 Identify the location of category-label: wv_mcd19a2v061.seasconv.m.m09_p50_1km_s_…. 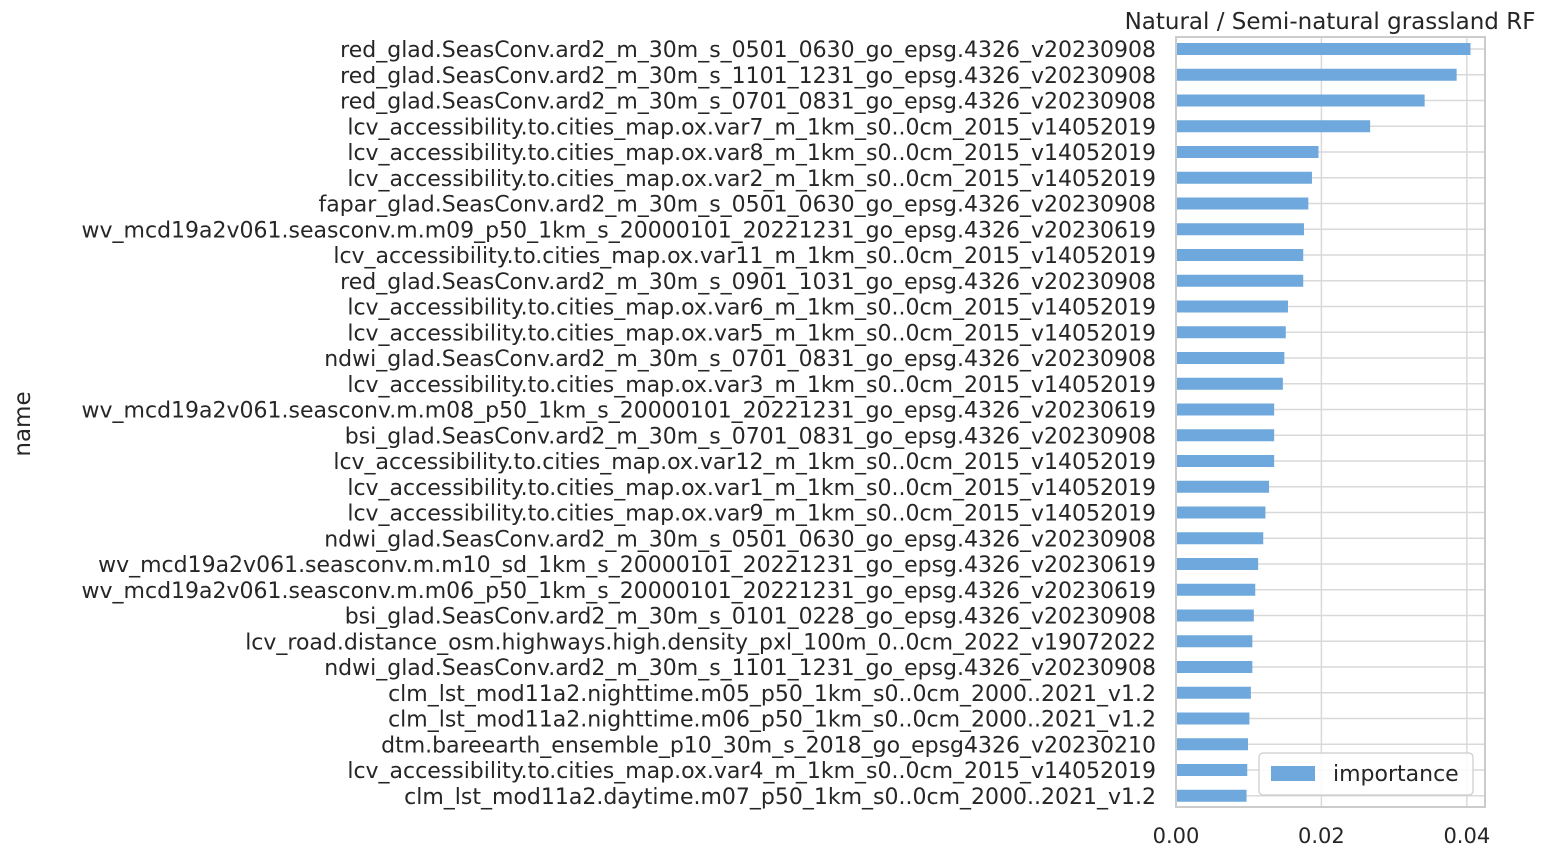
(619, 230).